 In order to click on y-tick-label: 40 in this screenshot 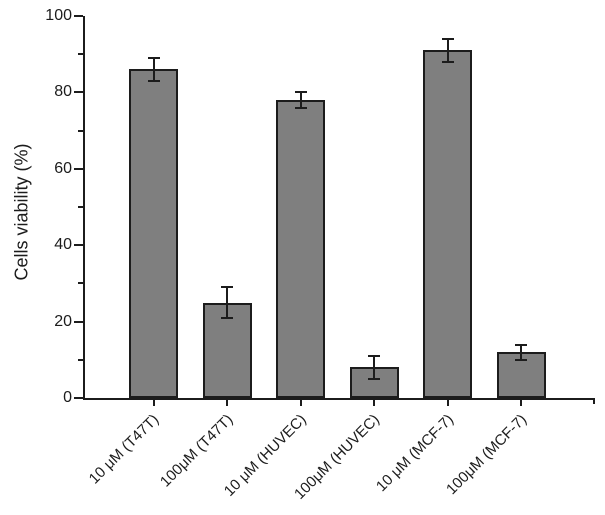, I will do `click(63, 245)`.